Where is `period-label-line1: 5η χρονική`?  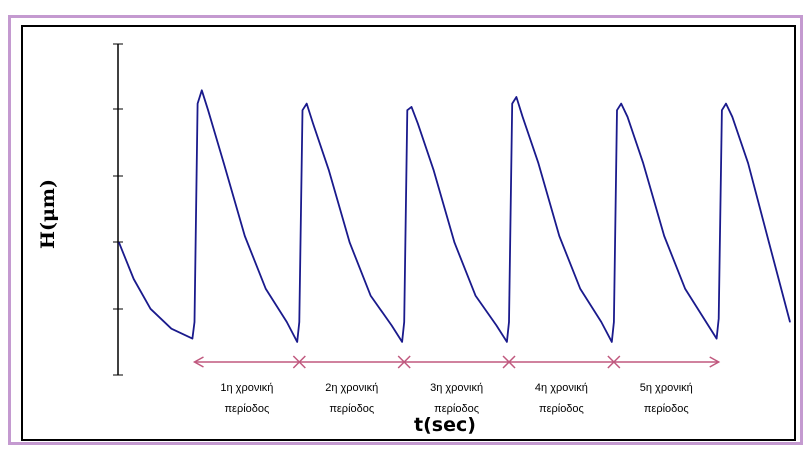 period-label-line1: 5η χρονική is located at coordinates (666, 388).